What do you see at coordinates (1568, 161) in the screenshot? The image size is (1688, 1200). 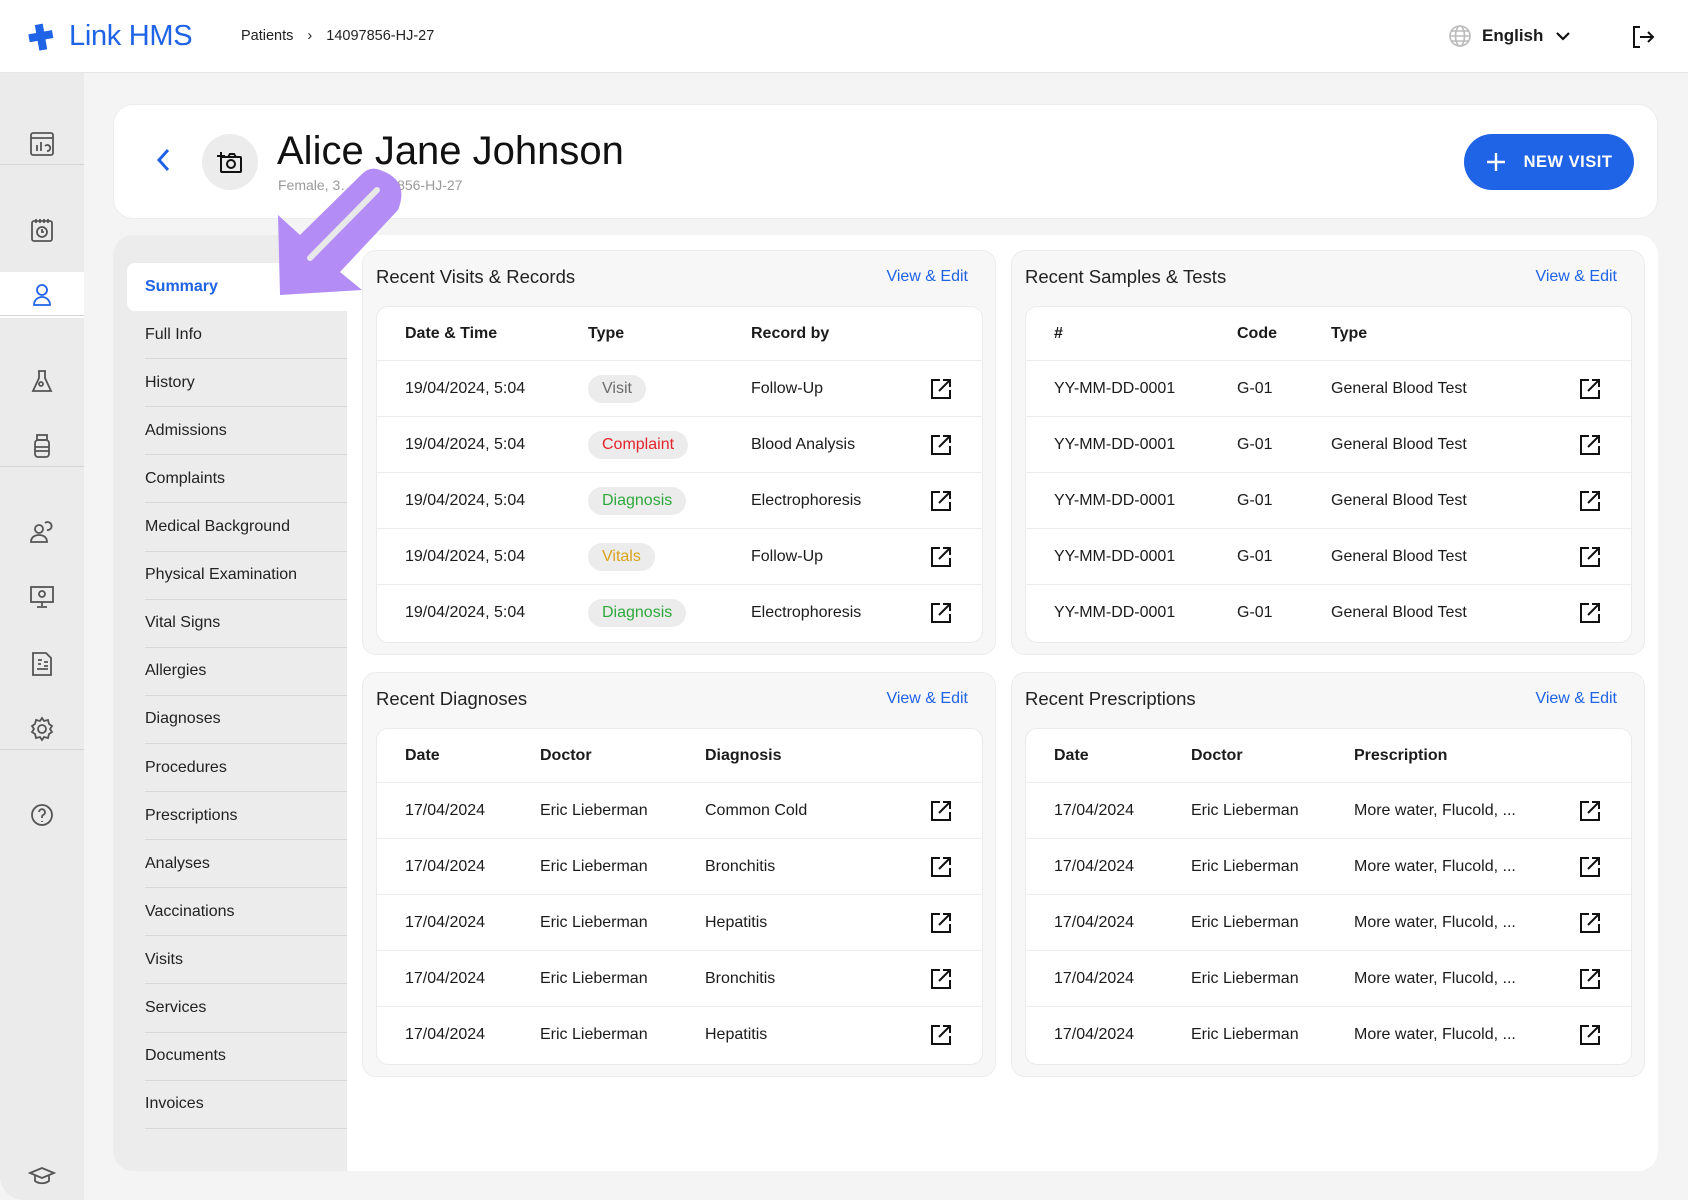 I see `new-visit-label: NEW VISIT` at bounding box center [1568, 161].